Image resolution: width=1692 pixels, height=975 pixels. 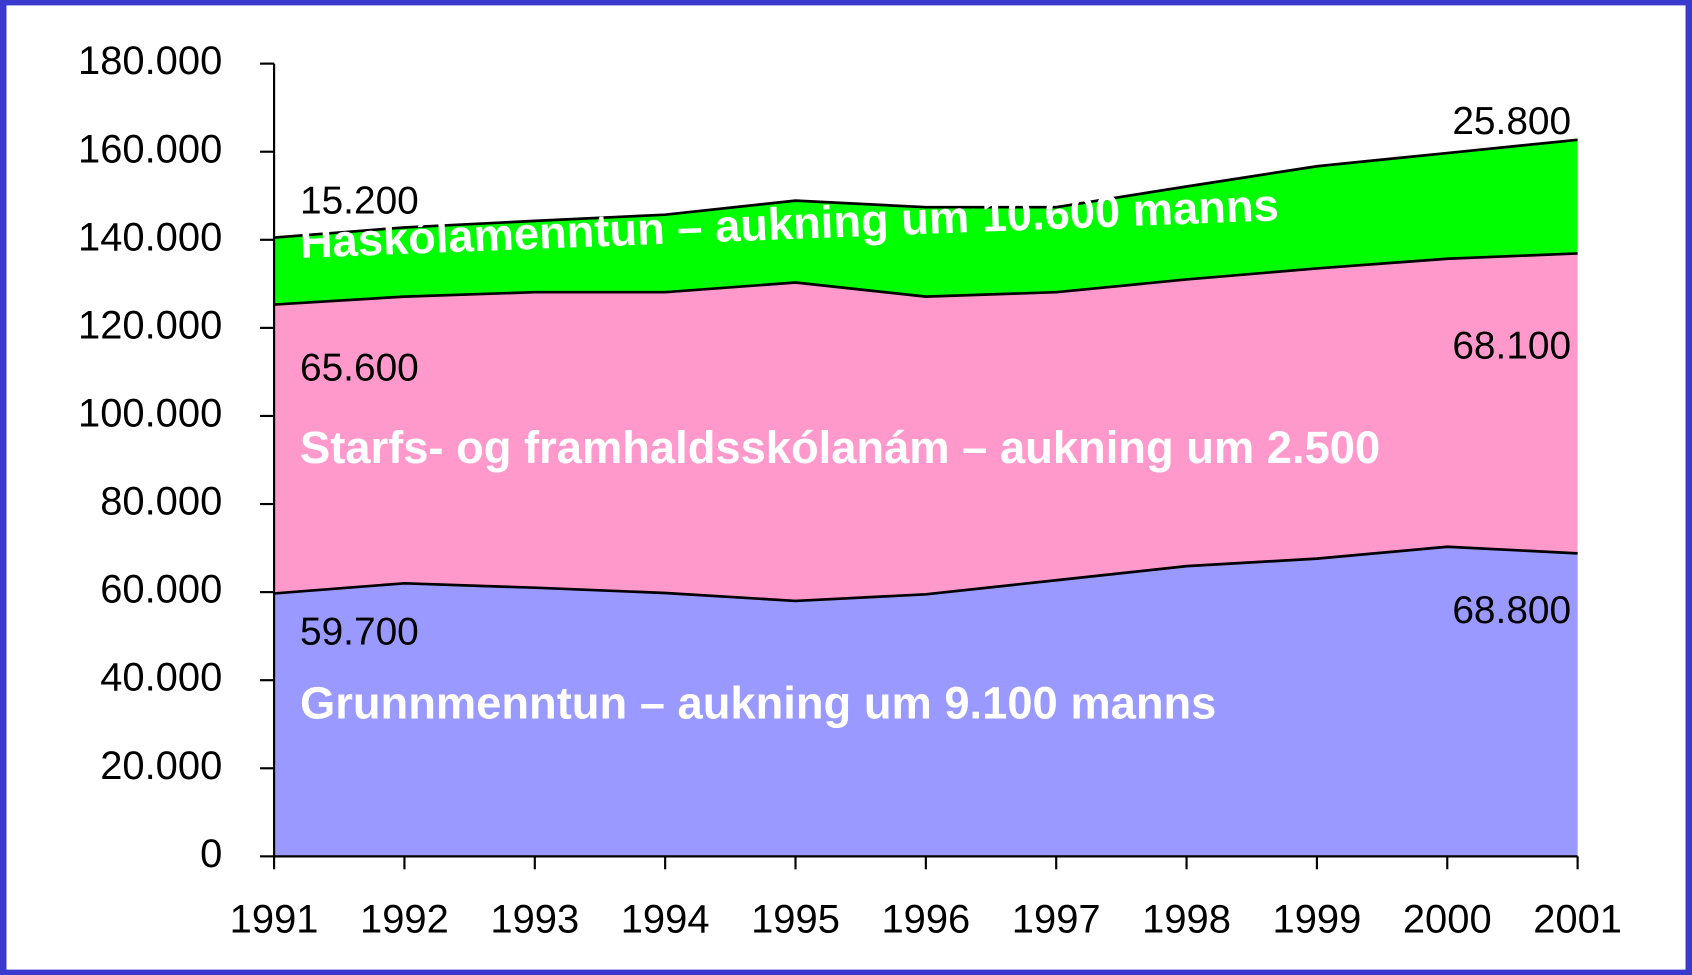 I want to click on y-tick-label: 80.000, so click(x=161, y=502).